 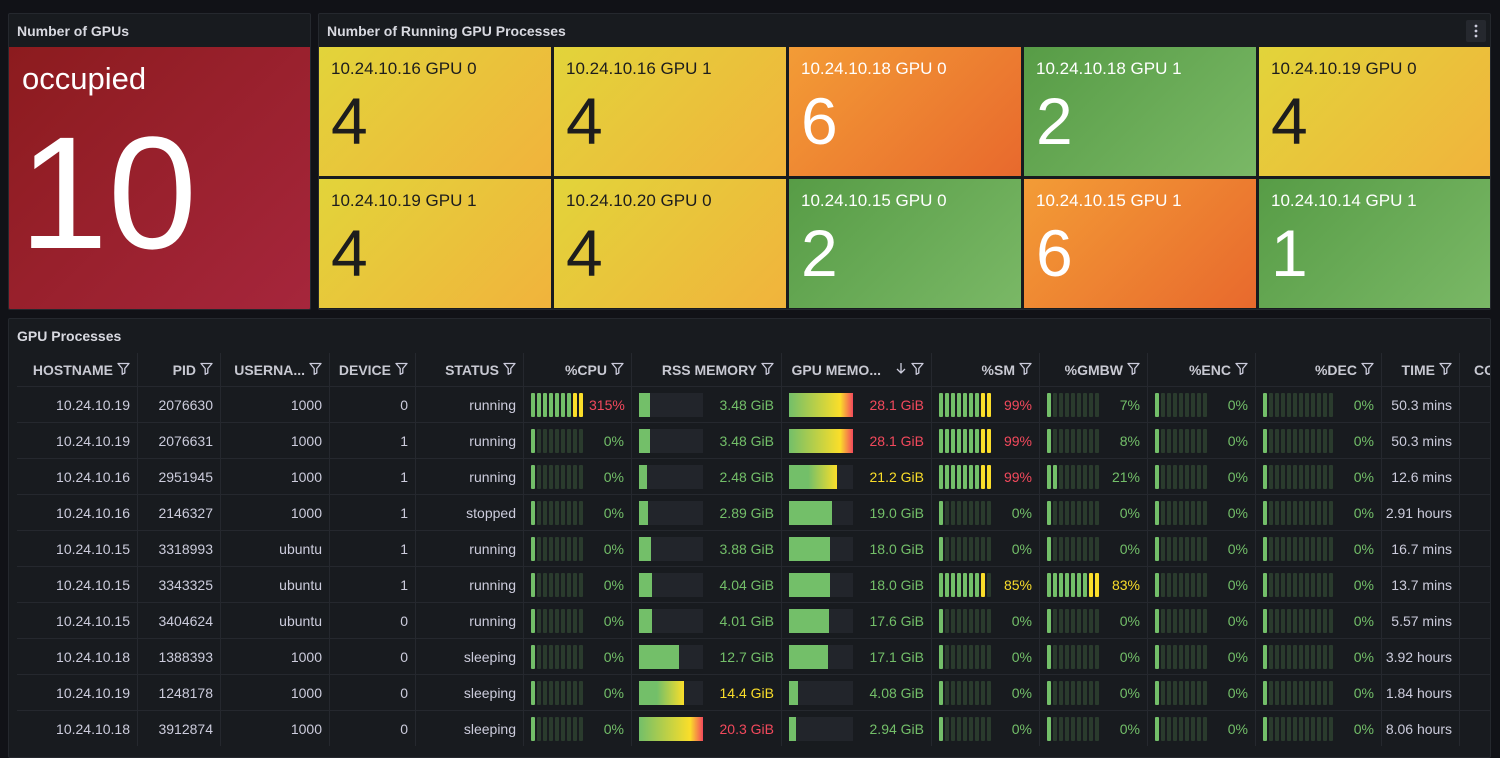 I want to click on column-header: %GMBW, so click(x=1094, y=369).